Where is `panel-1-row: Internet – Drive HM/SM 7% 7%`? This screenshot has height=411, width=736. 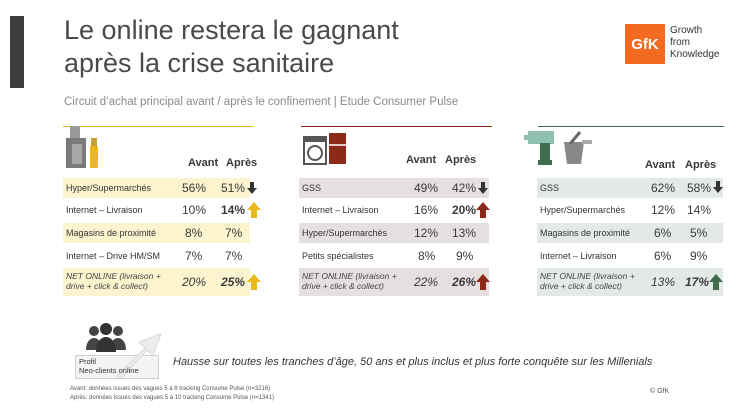 panel-1-row: Internet – Drive HM/SM 7% 7% is located at coordinates (156, 256).